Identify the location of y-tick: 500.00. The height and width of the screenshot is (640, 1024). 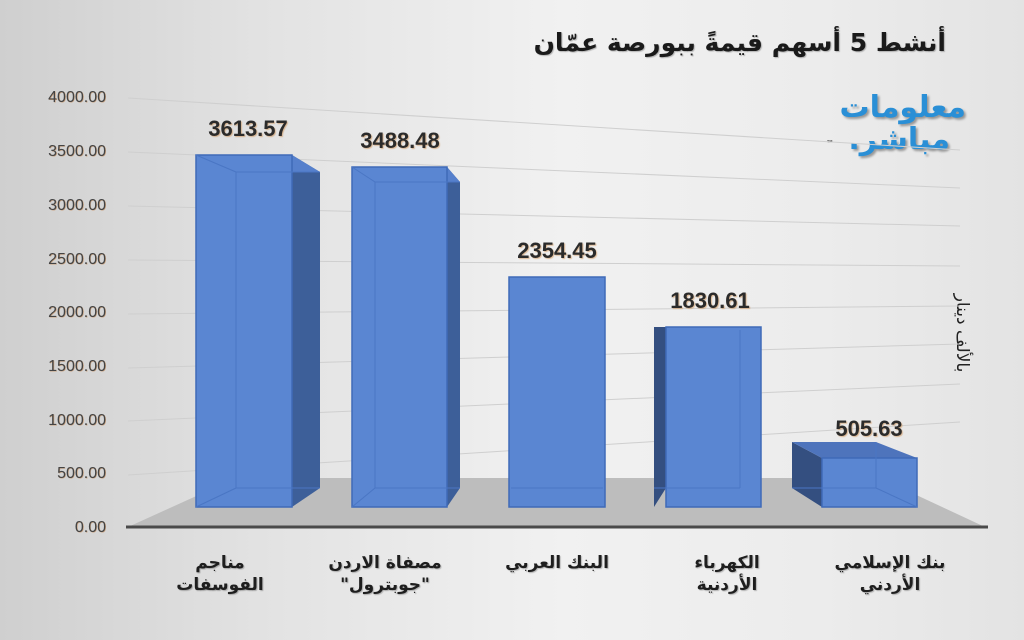
(81, 473).